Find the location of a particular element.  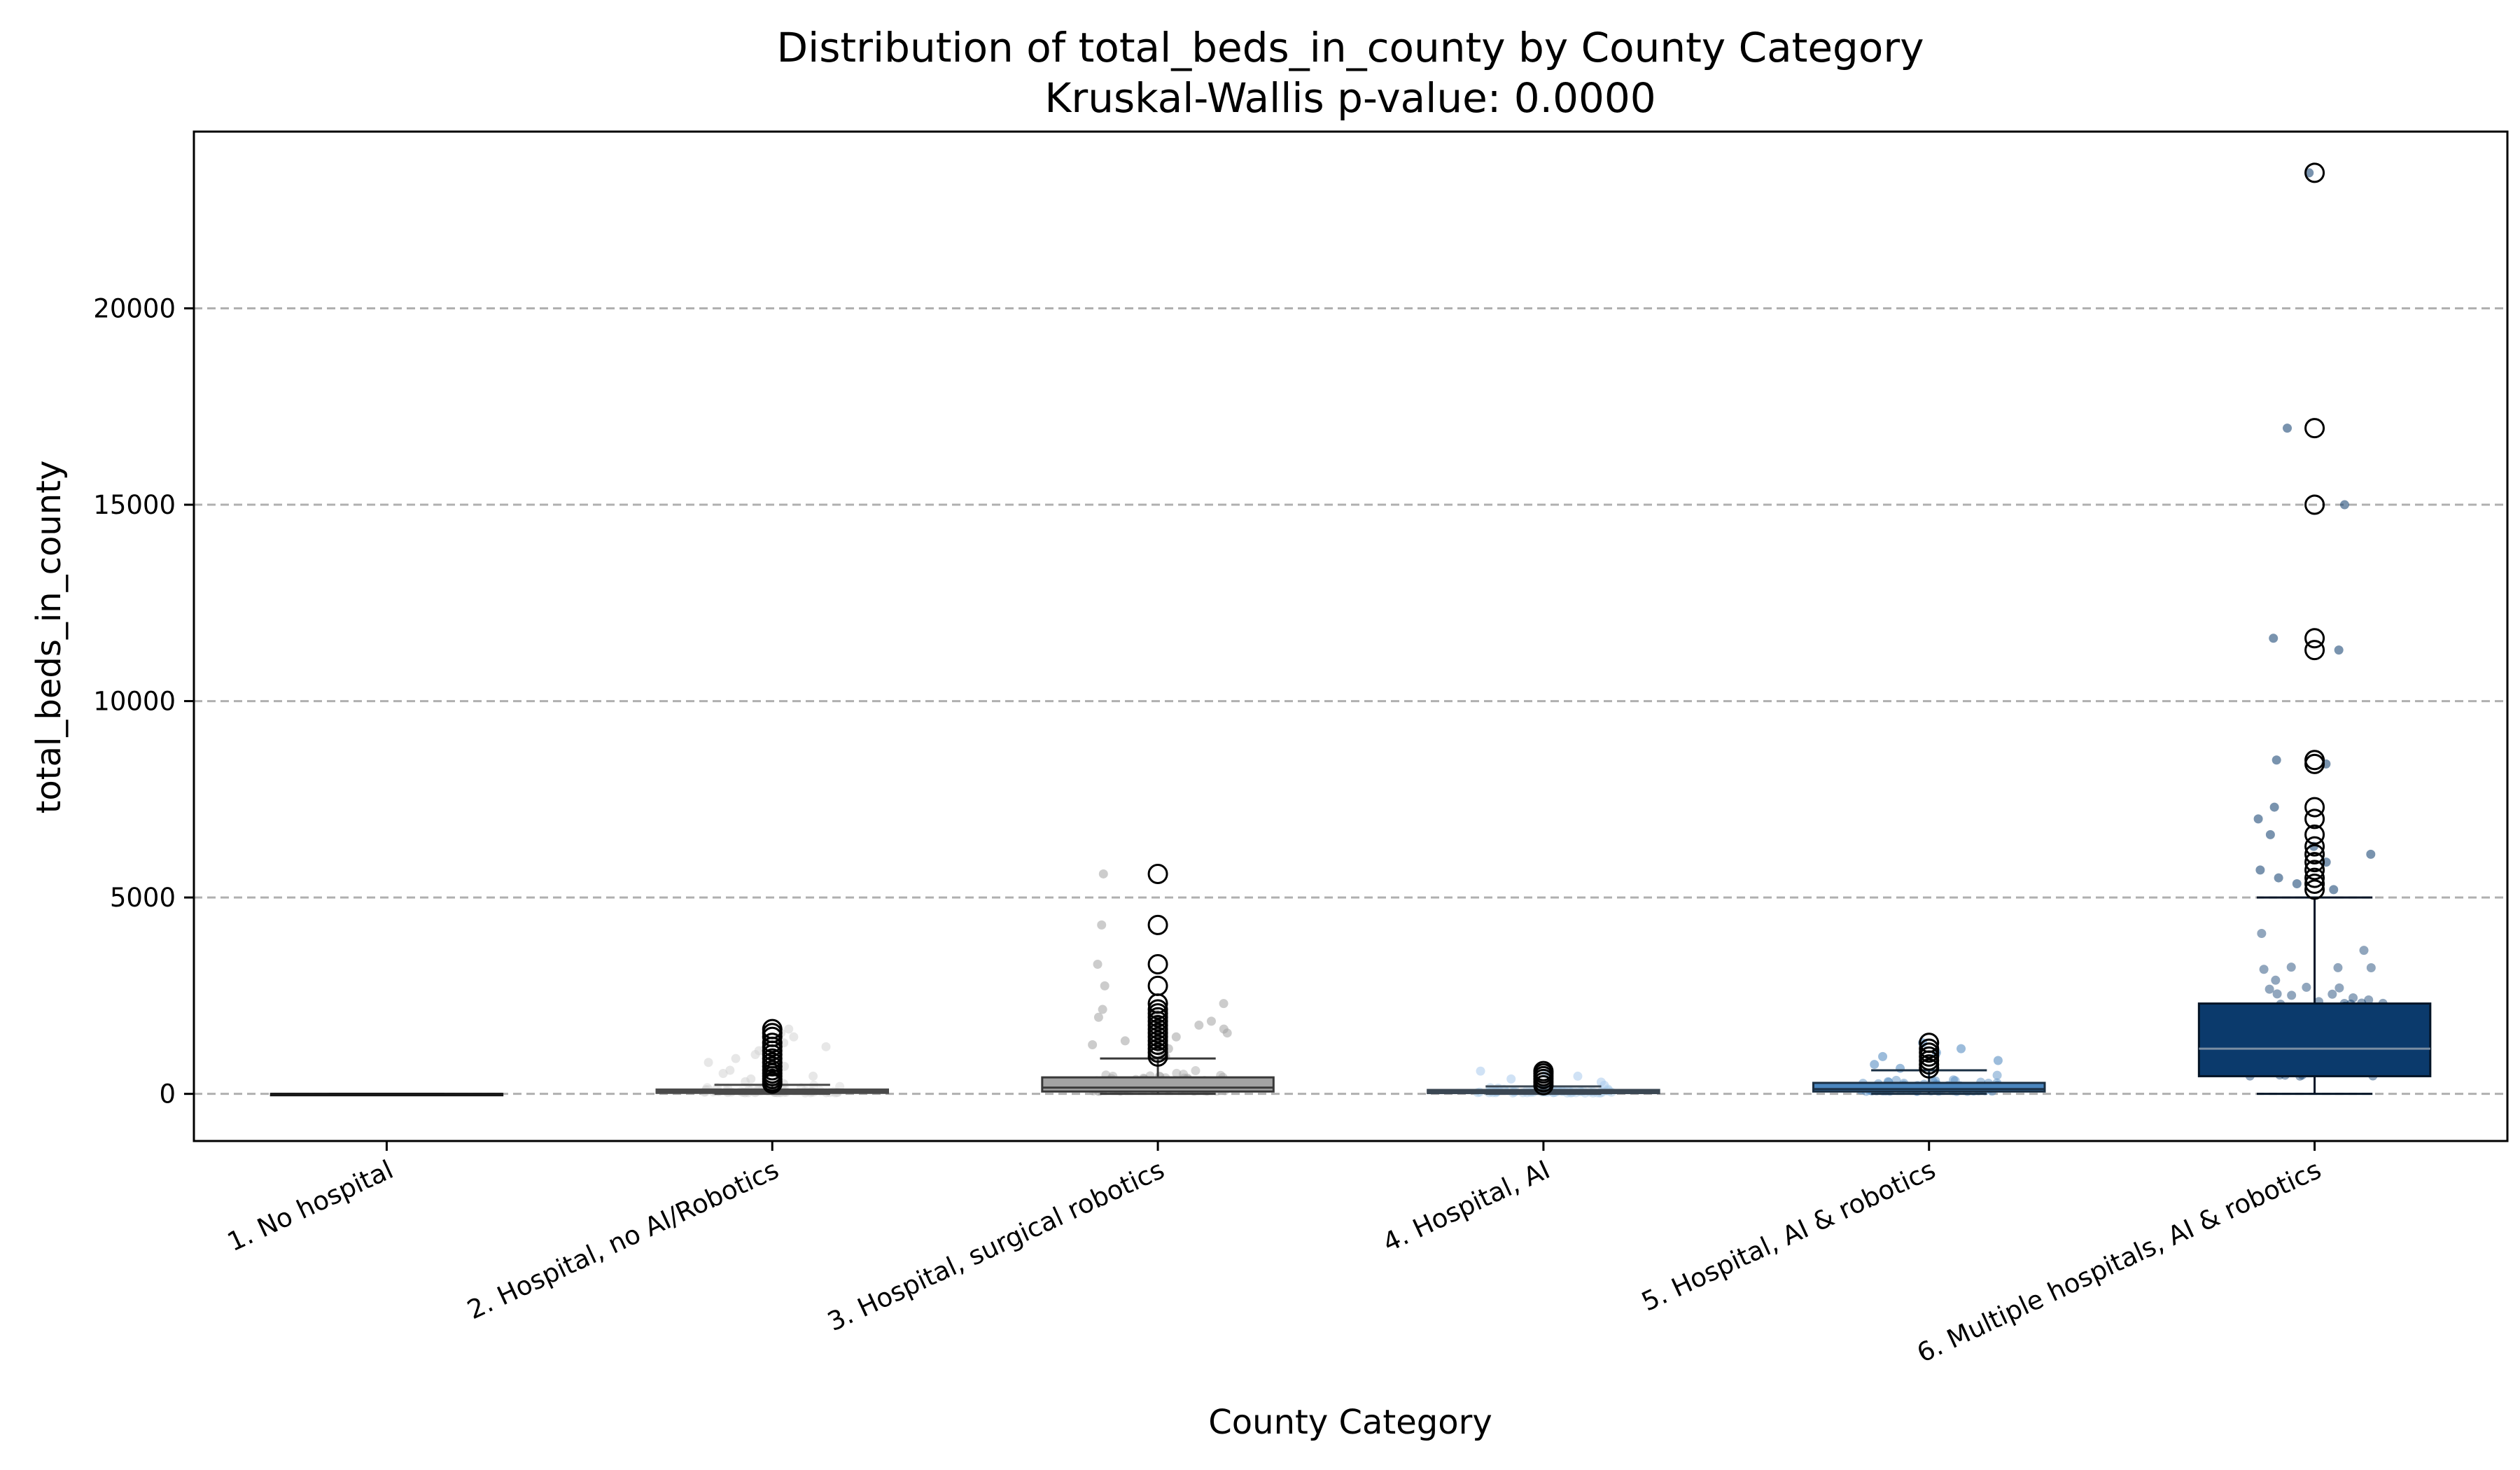

y-tick-label: 0 is located at coordinates (167, 1094).